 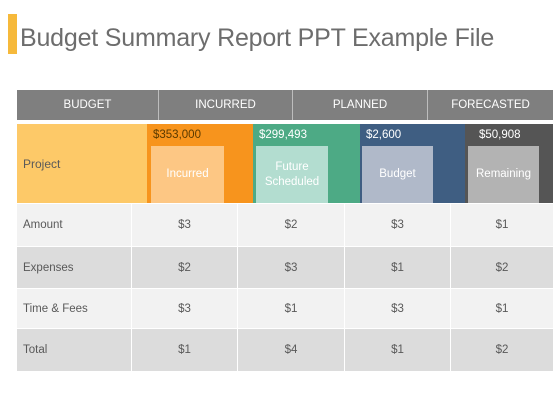 What do you see at coordinates (74, 267) in the screenshot?
I see `row-label: Expenses` at bounding box center [74, 267].